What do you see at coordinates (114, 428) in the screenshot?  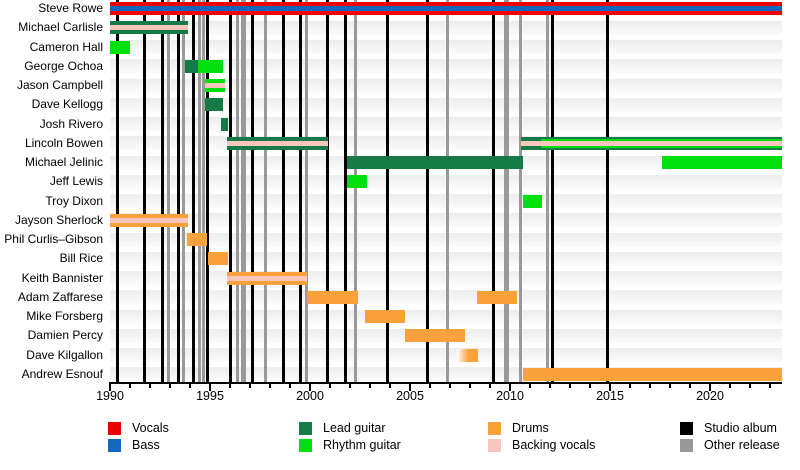 I see `vocals-legend-swatch` at bounding box center [114, 428].